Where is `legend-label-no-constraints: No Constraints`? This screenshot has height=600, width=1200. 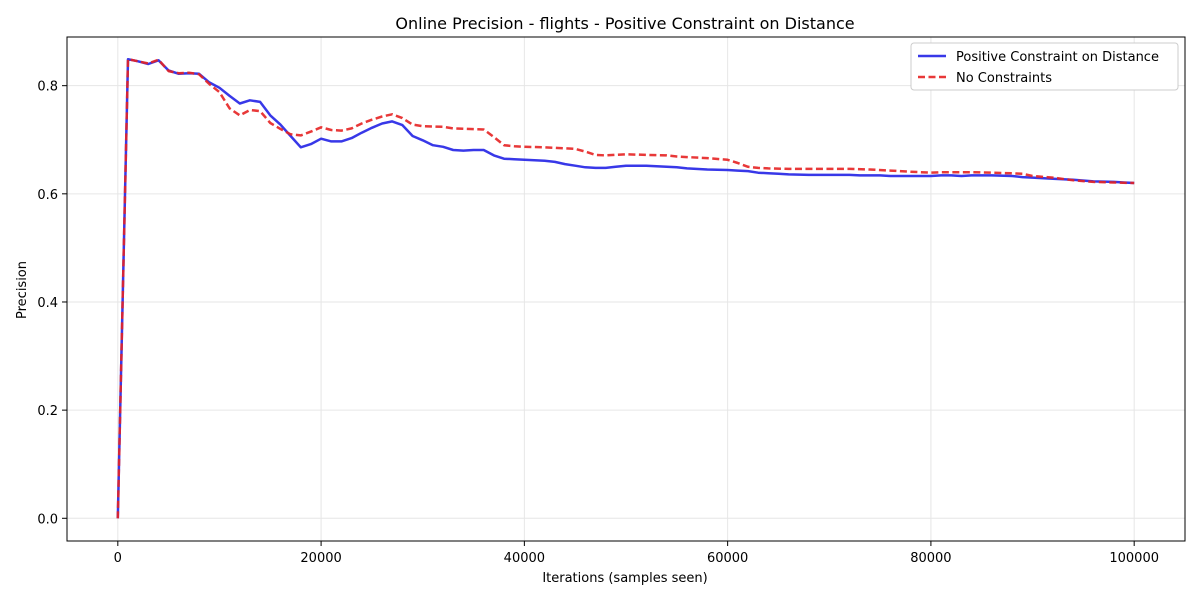 legend-label-no-constraints: No Constraints is located at coordinates (1004, 78).